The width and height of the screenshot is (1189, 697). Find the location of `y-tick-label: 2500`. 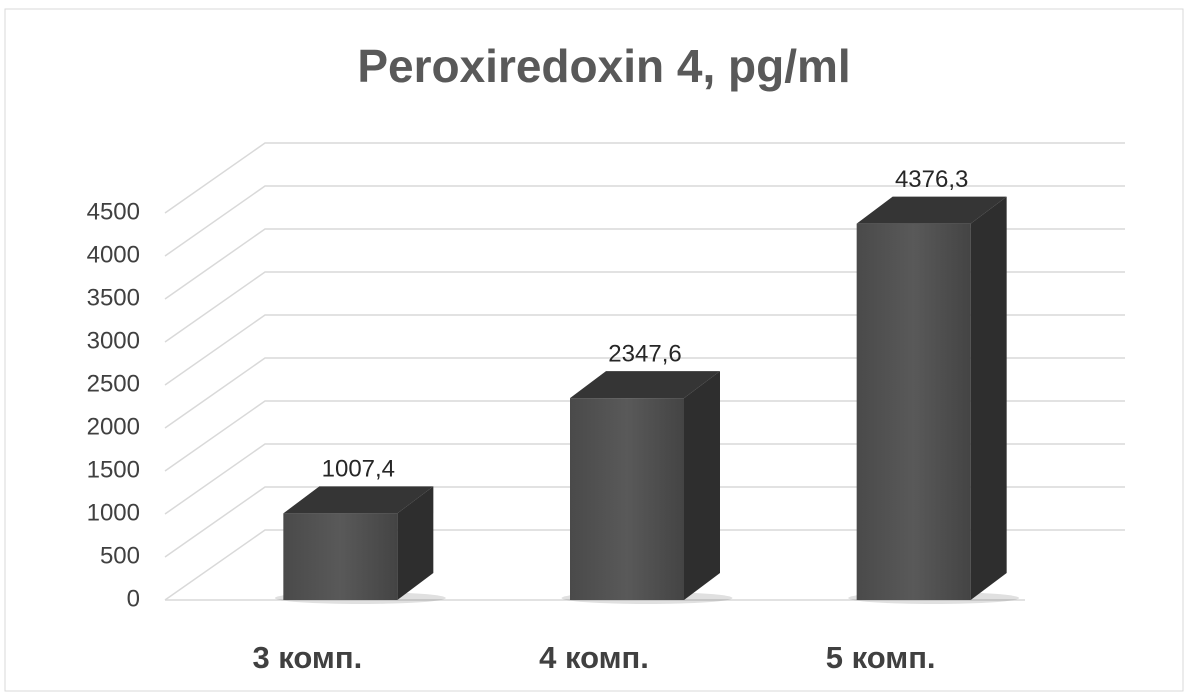

y-tick-label: 2500 is located at coordinates (113, 383).